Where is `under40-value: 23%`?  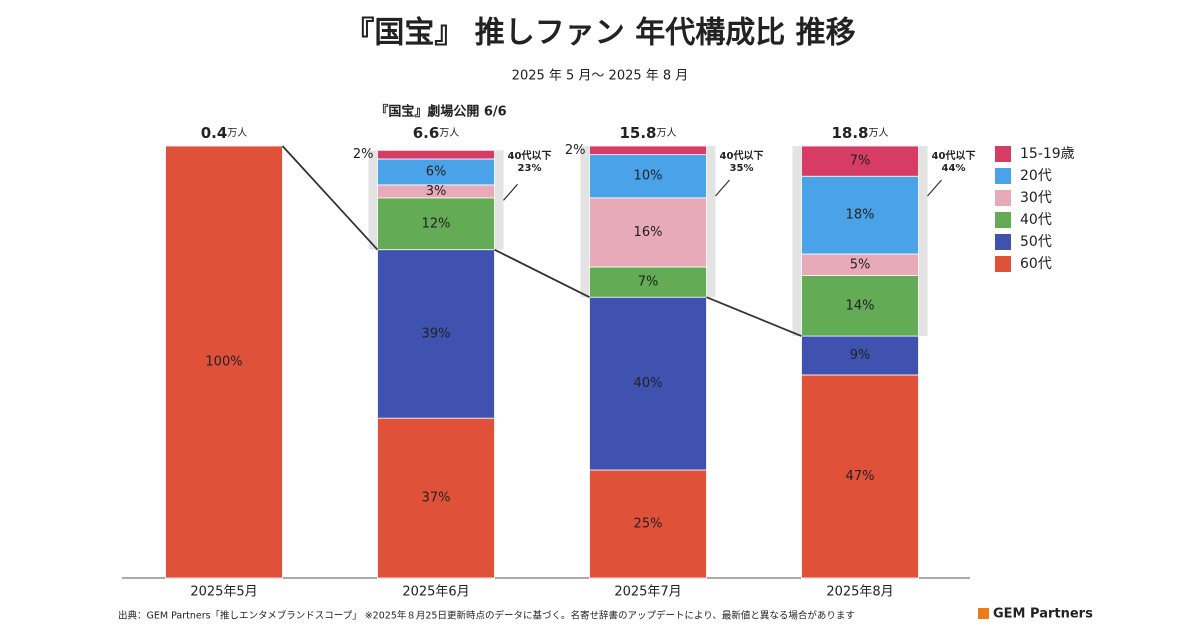
under40-value: 23% is located at coordinates (530, 168).